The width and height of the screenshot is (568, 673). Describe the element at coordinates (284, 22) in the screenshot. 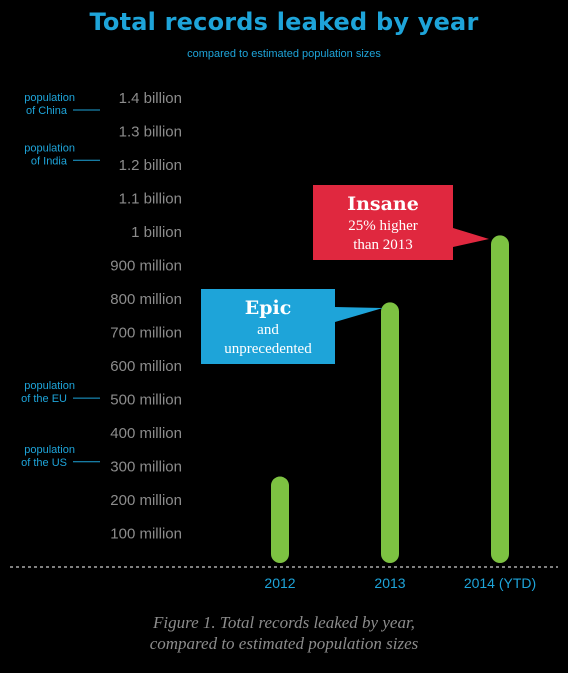

I see `chart-title: Total records leaked by year` at that location.